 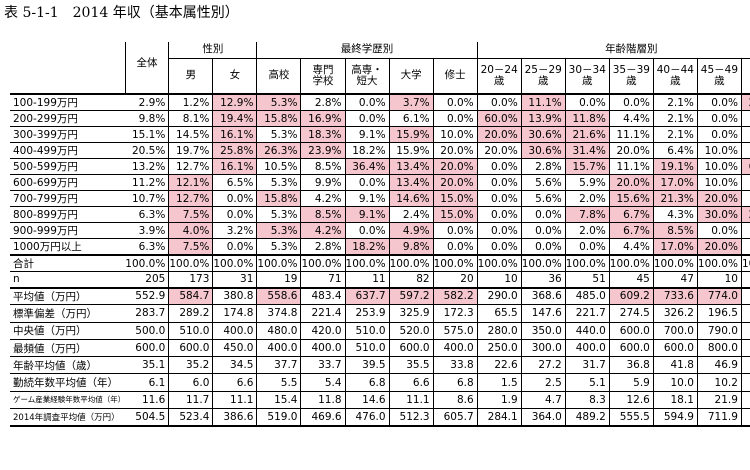 What do you see at coordinates (745, 313) in the screenshot?
I see `table-cell: 244.2` at bounding box center [745, 313].